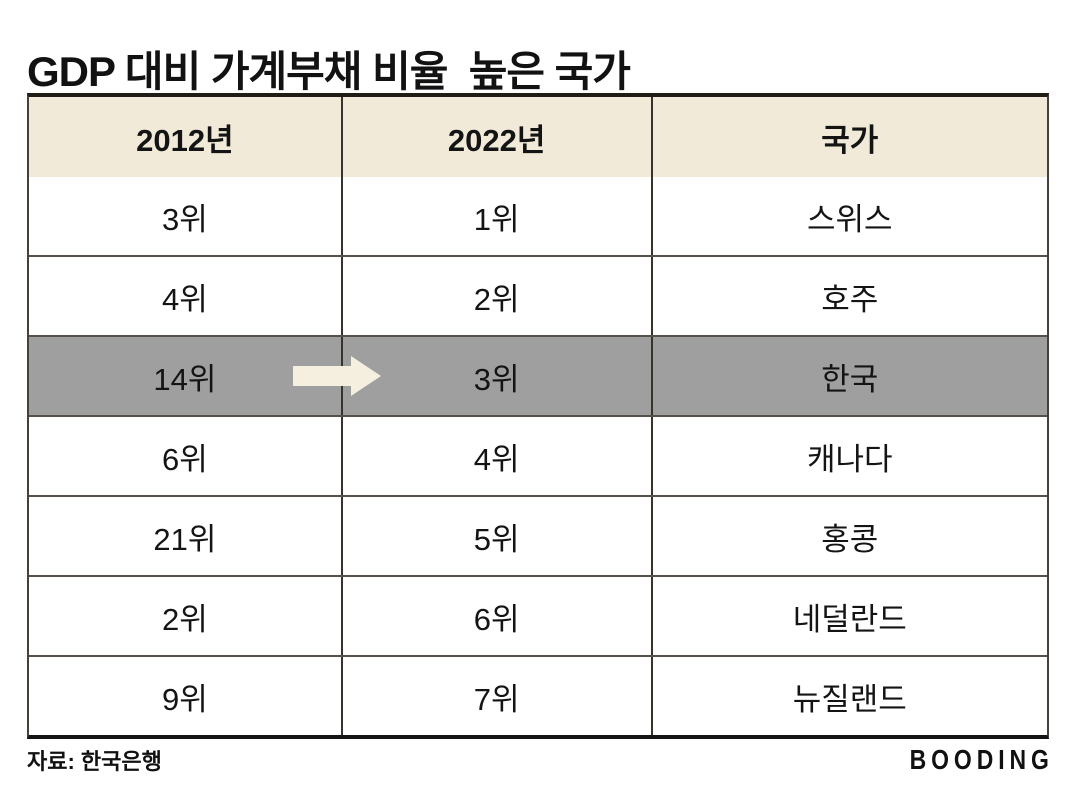 The image size is (1074, 793). What do you see at coordinates (848, 456) in the screenshot?
I see `cell-country: 캐나다` at bounding box center [848, 456].